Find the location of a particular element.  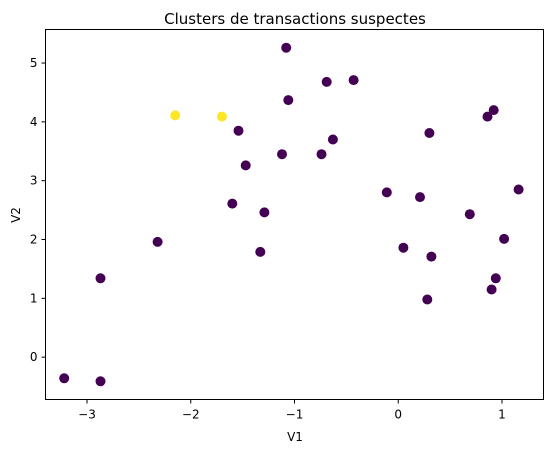

x-tick-label: −3 is located at coordinates (87, 415).